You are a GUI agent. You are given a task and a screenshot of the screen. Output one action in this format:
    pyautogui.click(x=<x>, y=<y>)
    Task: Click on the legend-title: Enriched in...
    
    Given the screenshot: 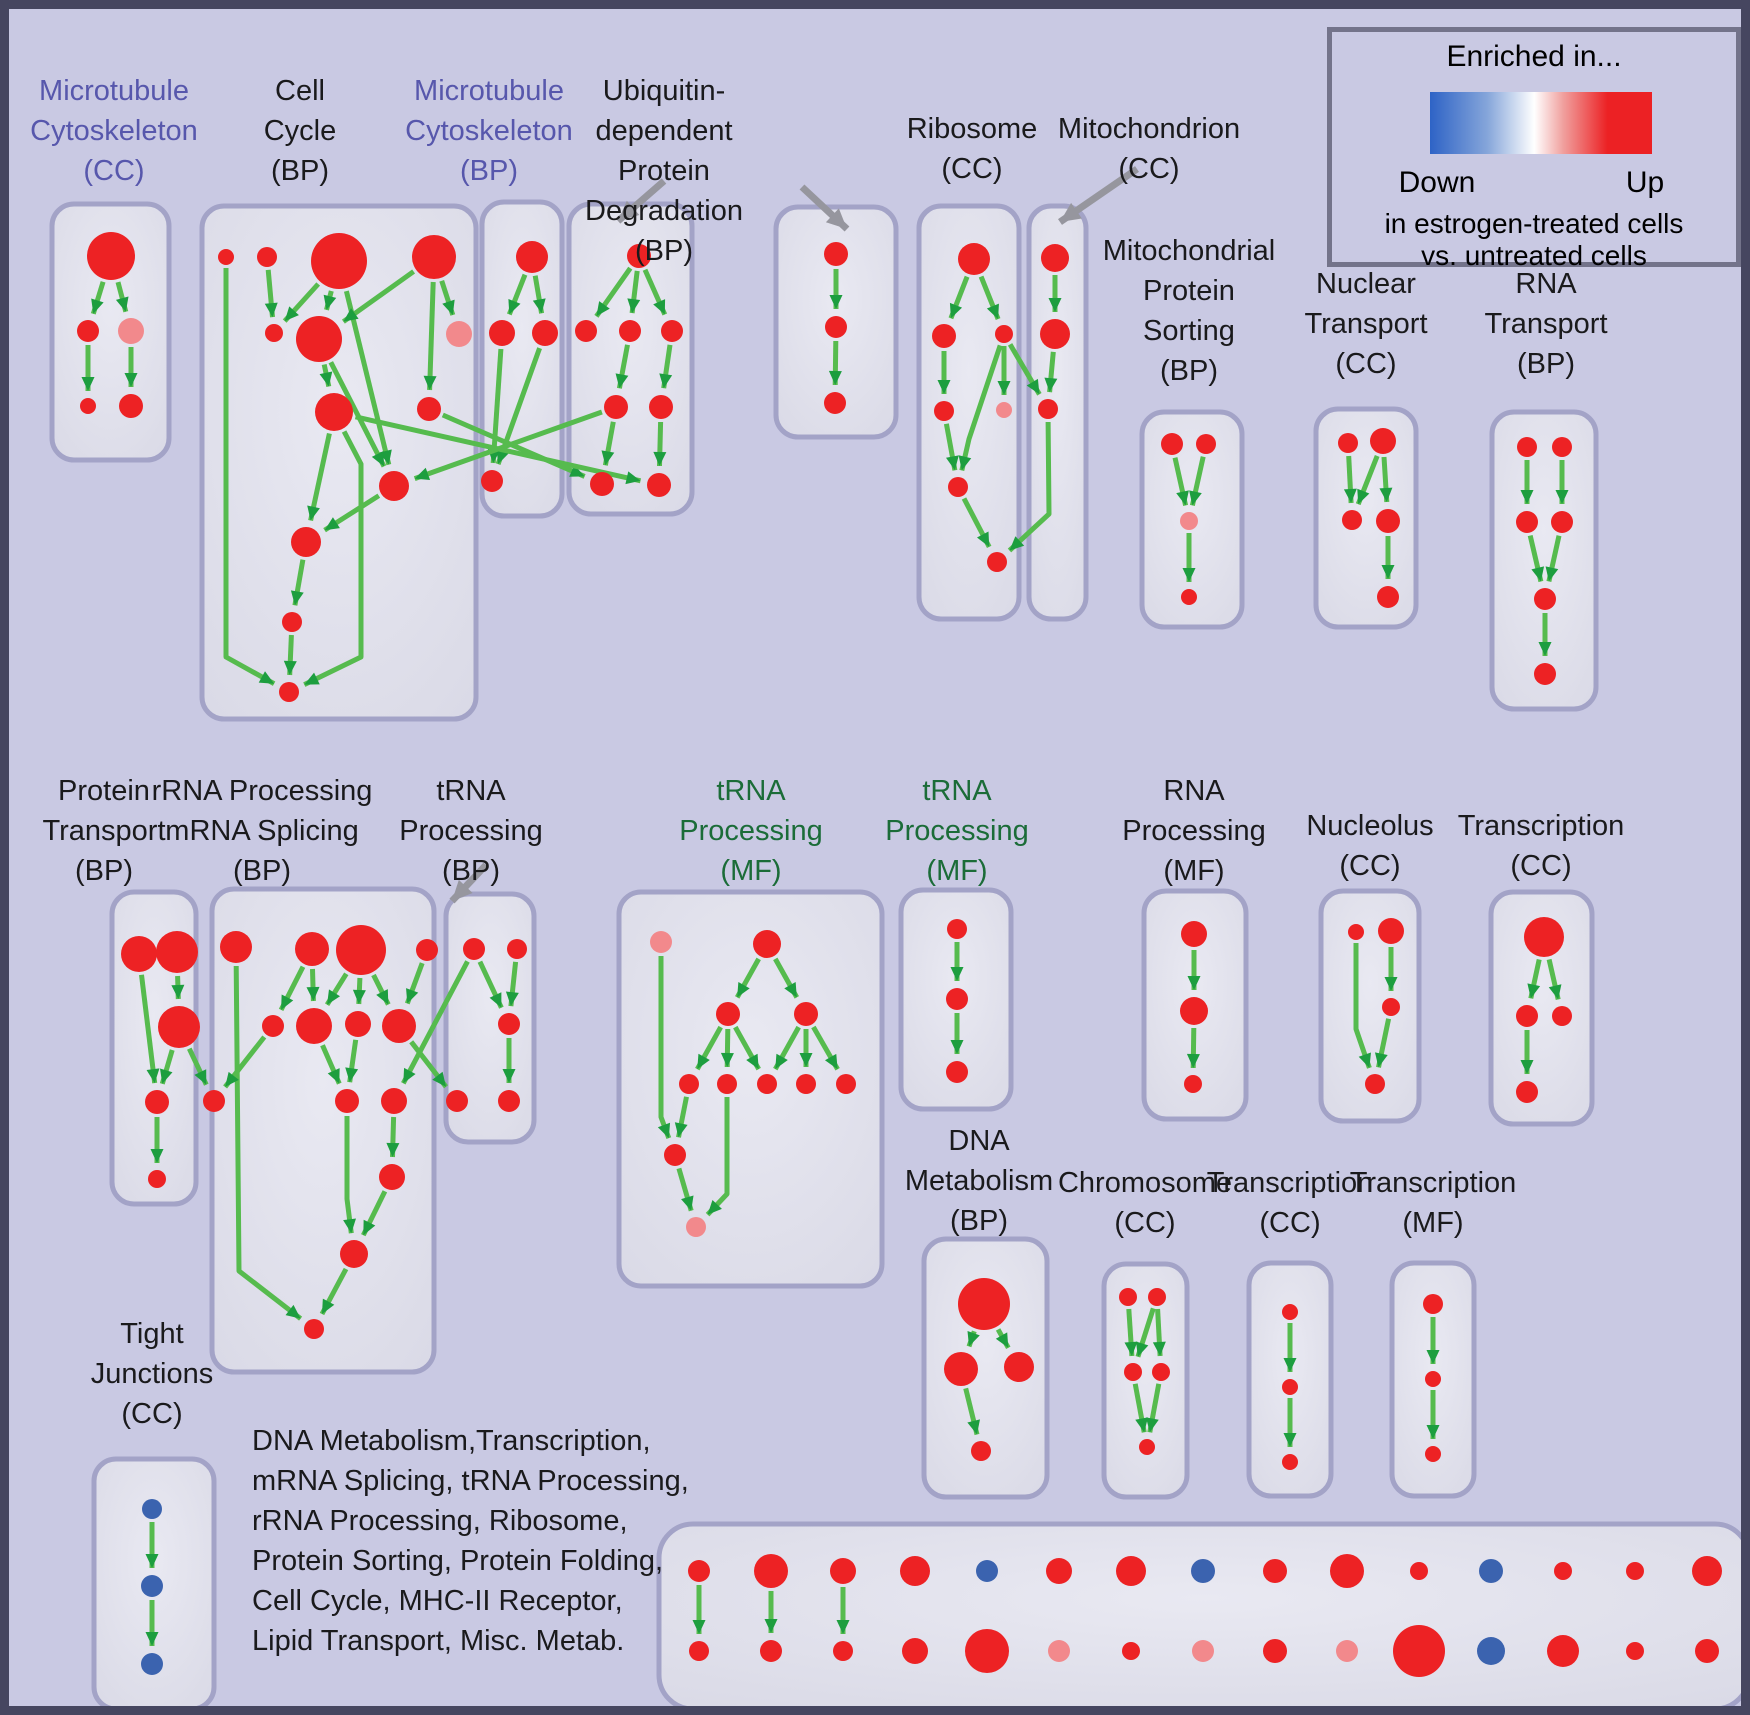 What is the action you would take?
    pyautogui.click(x=1534, y=56)
    